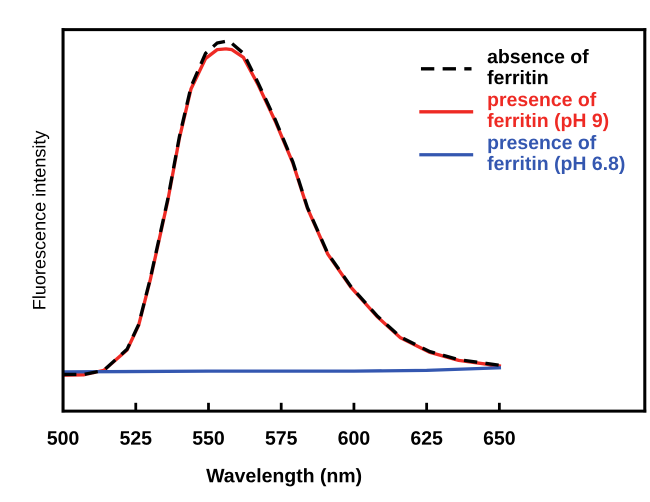 The height and width of the screenshot is (502, 650). What do you see at coordinates (62, 438) in the screenshot?
I see `x-tick-label: 500` at bounding box center [62, 438].